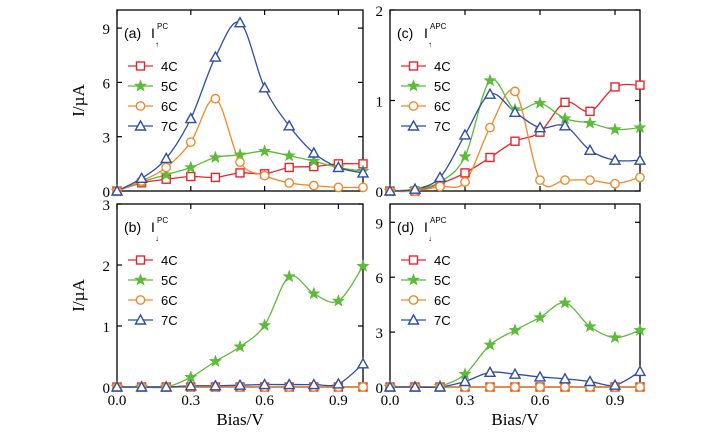 Image resolution: width=713 pixels, height=435 pixels. Describe the element at coordinates (107, 267) in the screenshot. I see `y-tick-label: 2` at that location.